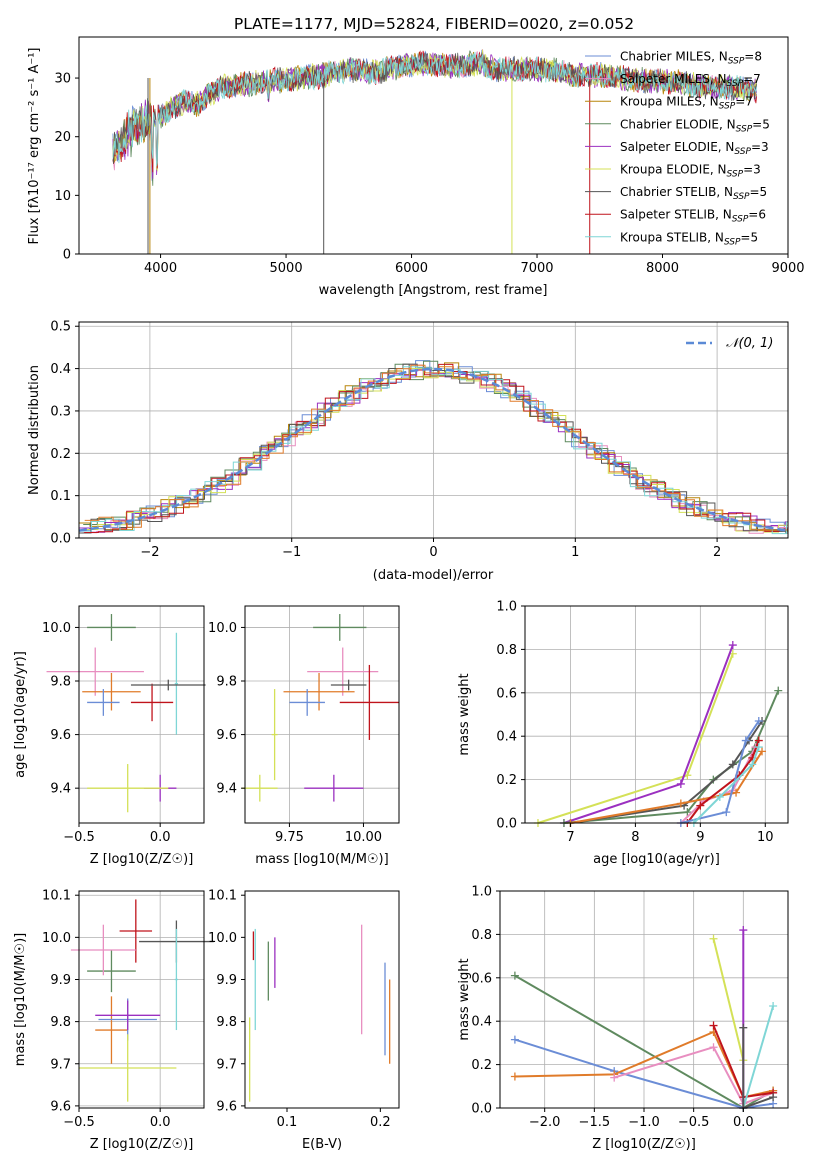 The width and height of the screenshot is (819, 1170). Describe the element at coordinates (506, 693) in the screenshot. I see `ytick-label: 0.6` at that location.